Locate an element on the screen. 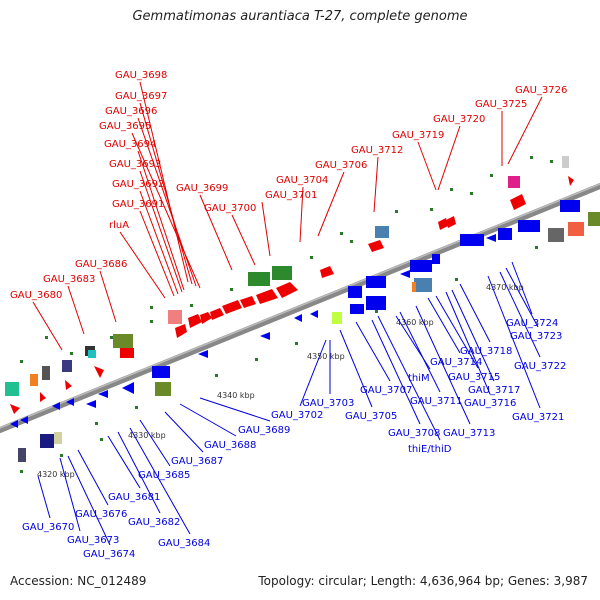 This screenshot has width=600, height=600. gene-label: GAU_3724 is located at coordinates (532, 323).